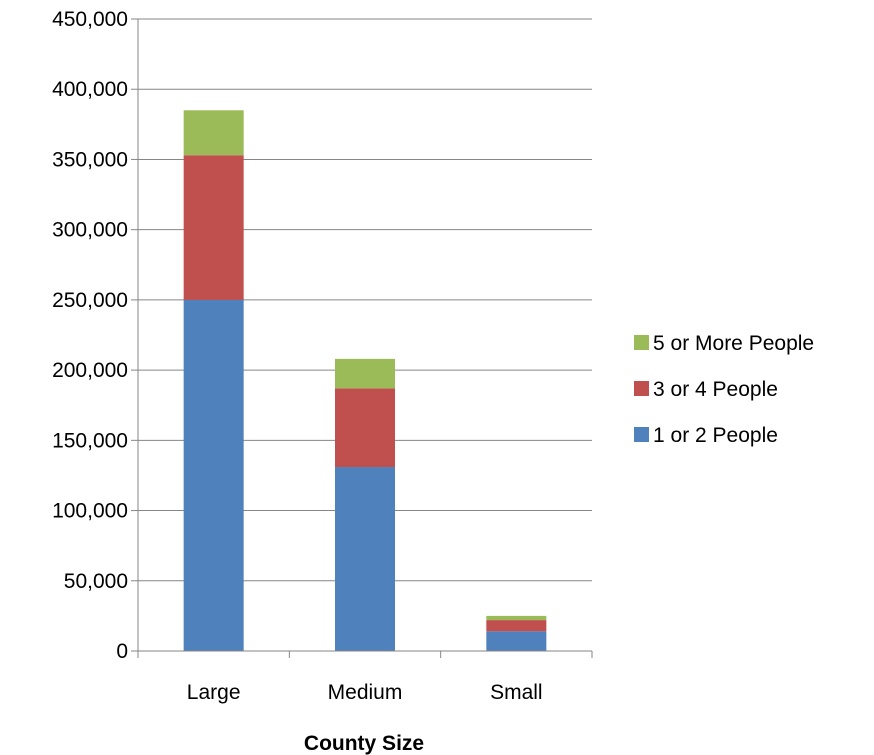 This screenshot has width=874, height=755. I want to click on legend-label: 5 or More People, so click(733, 343).